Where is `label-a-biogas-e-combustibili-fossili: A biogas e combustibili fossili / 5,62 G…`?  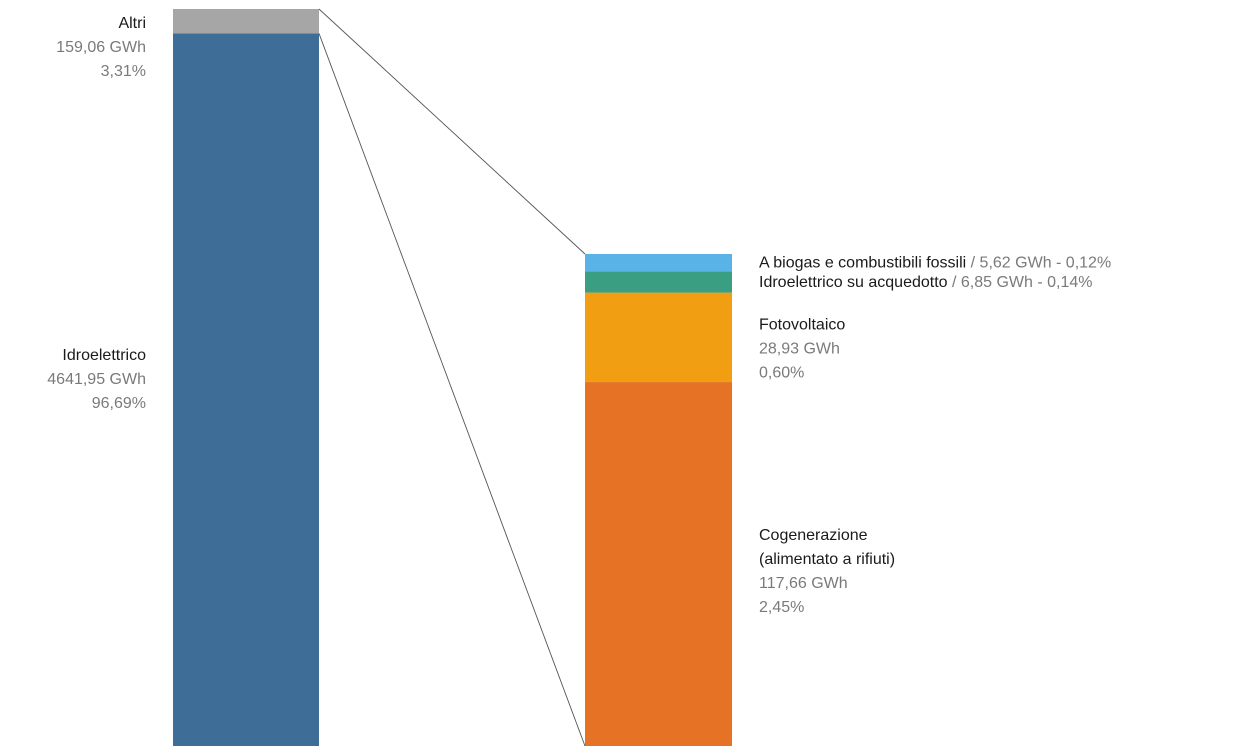 label-a-biogas-e-combustibili-fossili: A biogas e combustibili fossili / 5,62 G… is located at coordinates (935, 263).